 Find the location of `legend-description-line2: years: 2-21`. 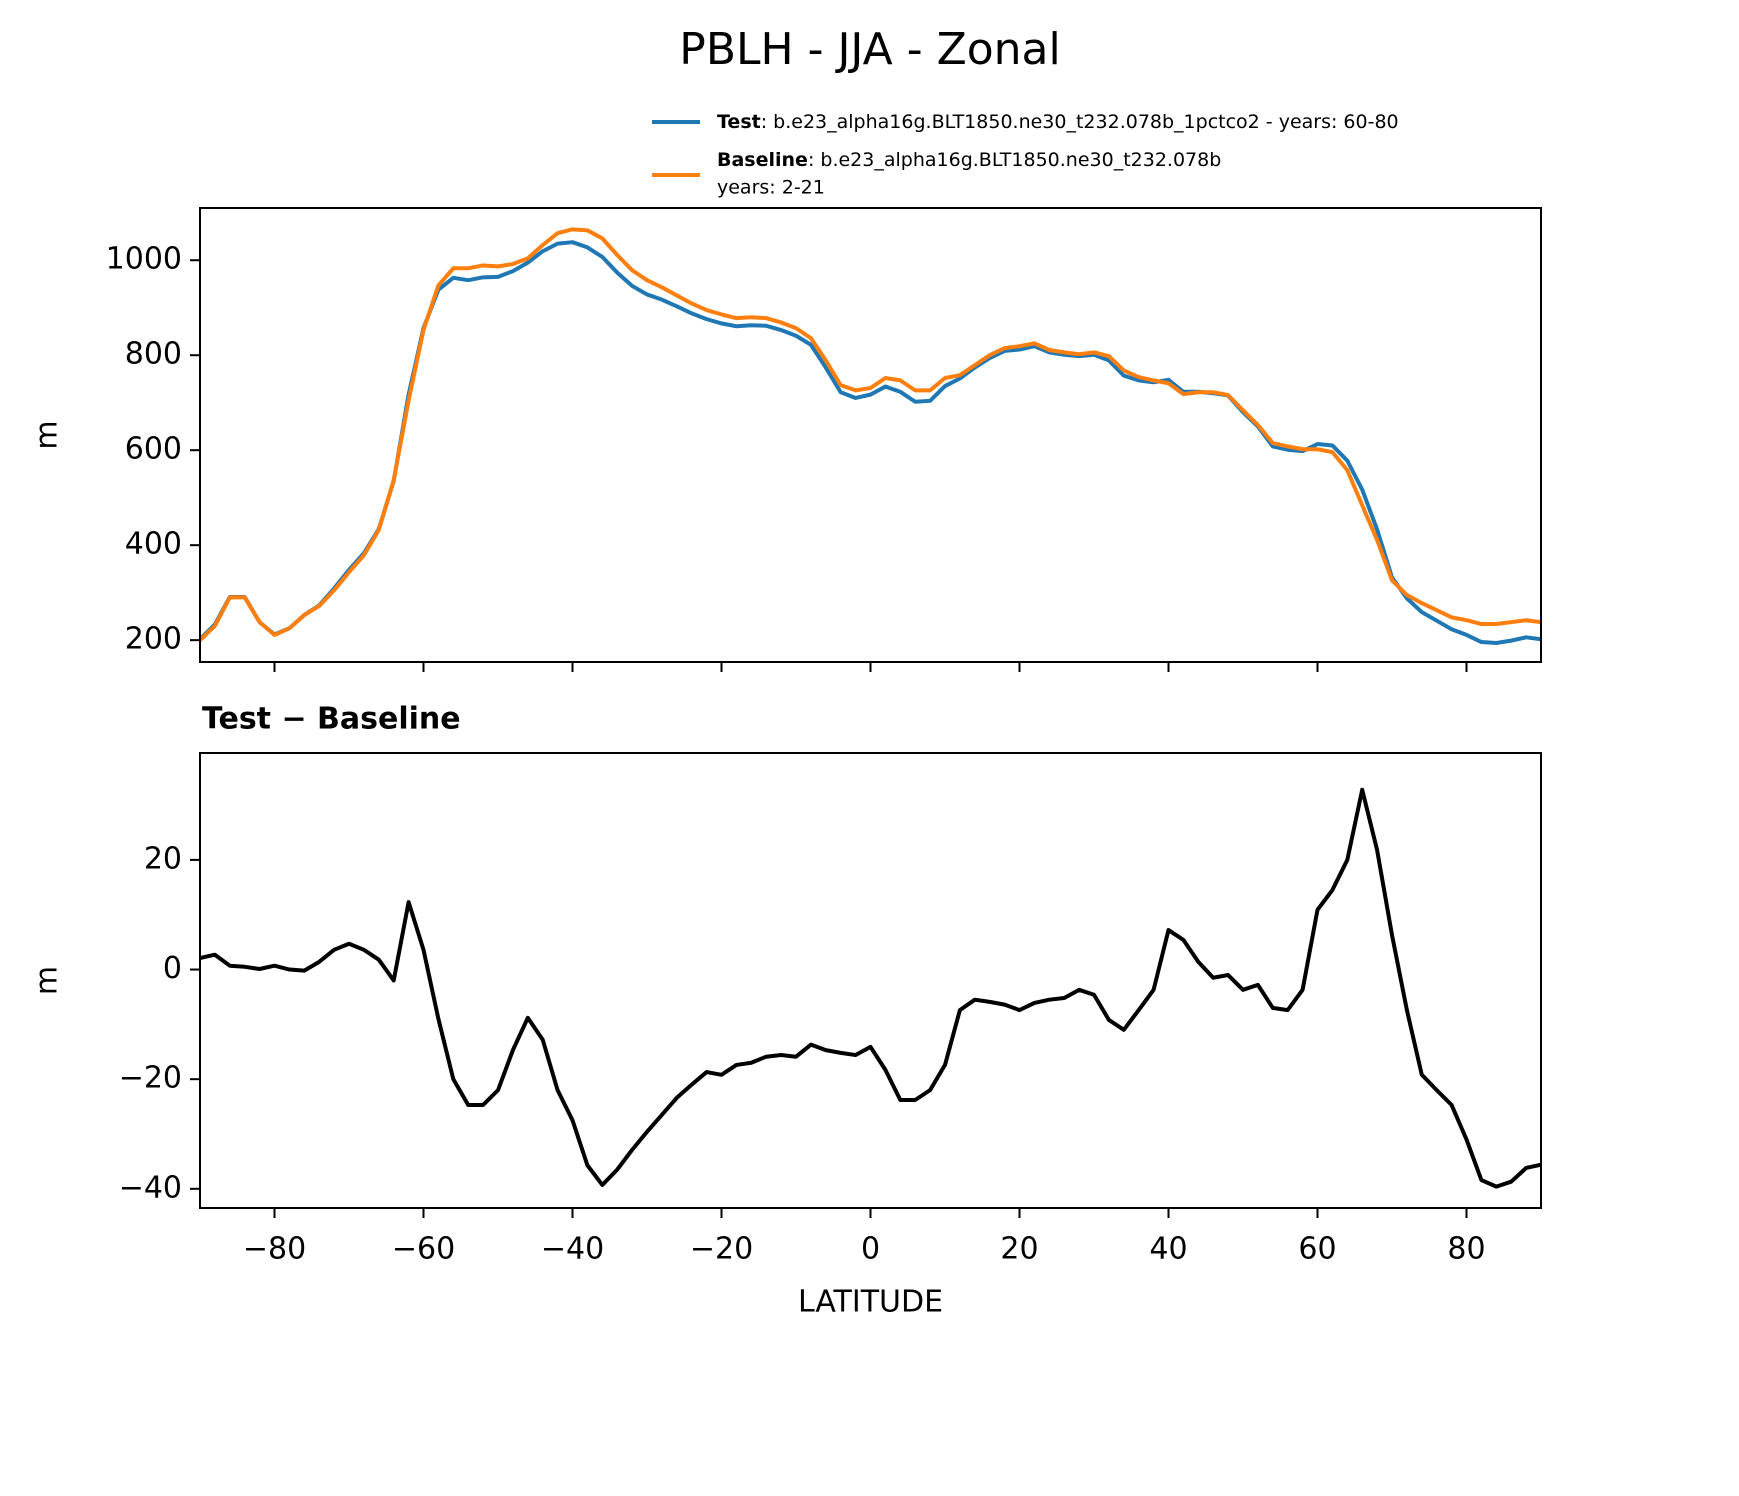

legend-description-line2: years: 2-21 is located at coordinates (771, 188).